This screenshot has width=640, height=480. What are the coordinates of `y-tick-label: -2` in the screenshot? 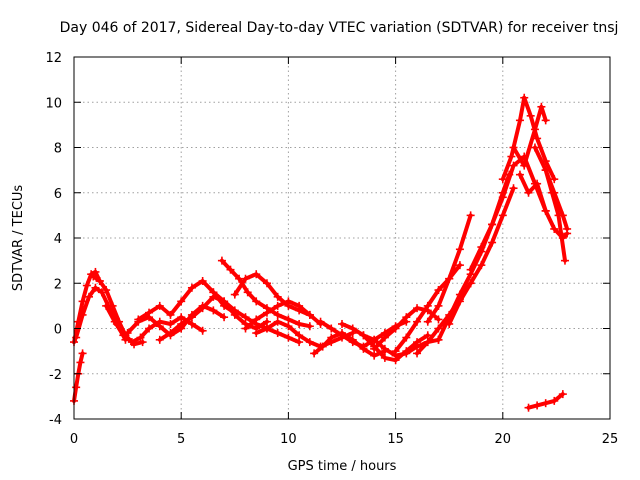 It's located at (55, 375).